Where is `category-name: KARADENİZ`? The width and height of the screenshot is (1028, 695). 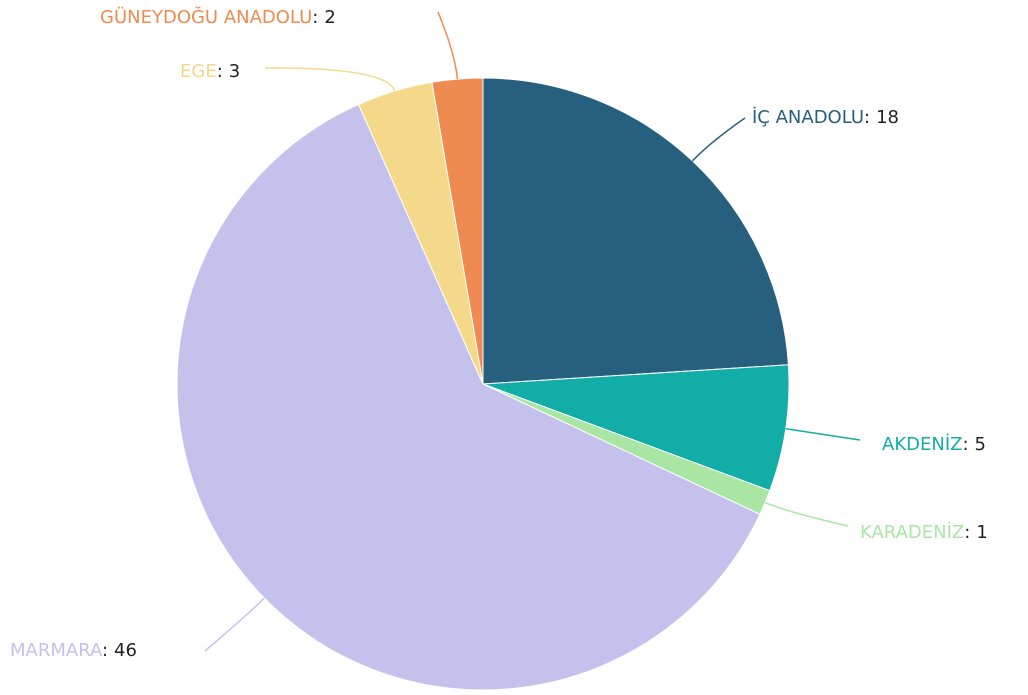
category-name: KARADENİZ is located at coordinates (912, 532).